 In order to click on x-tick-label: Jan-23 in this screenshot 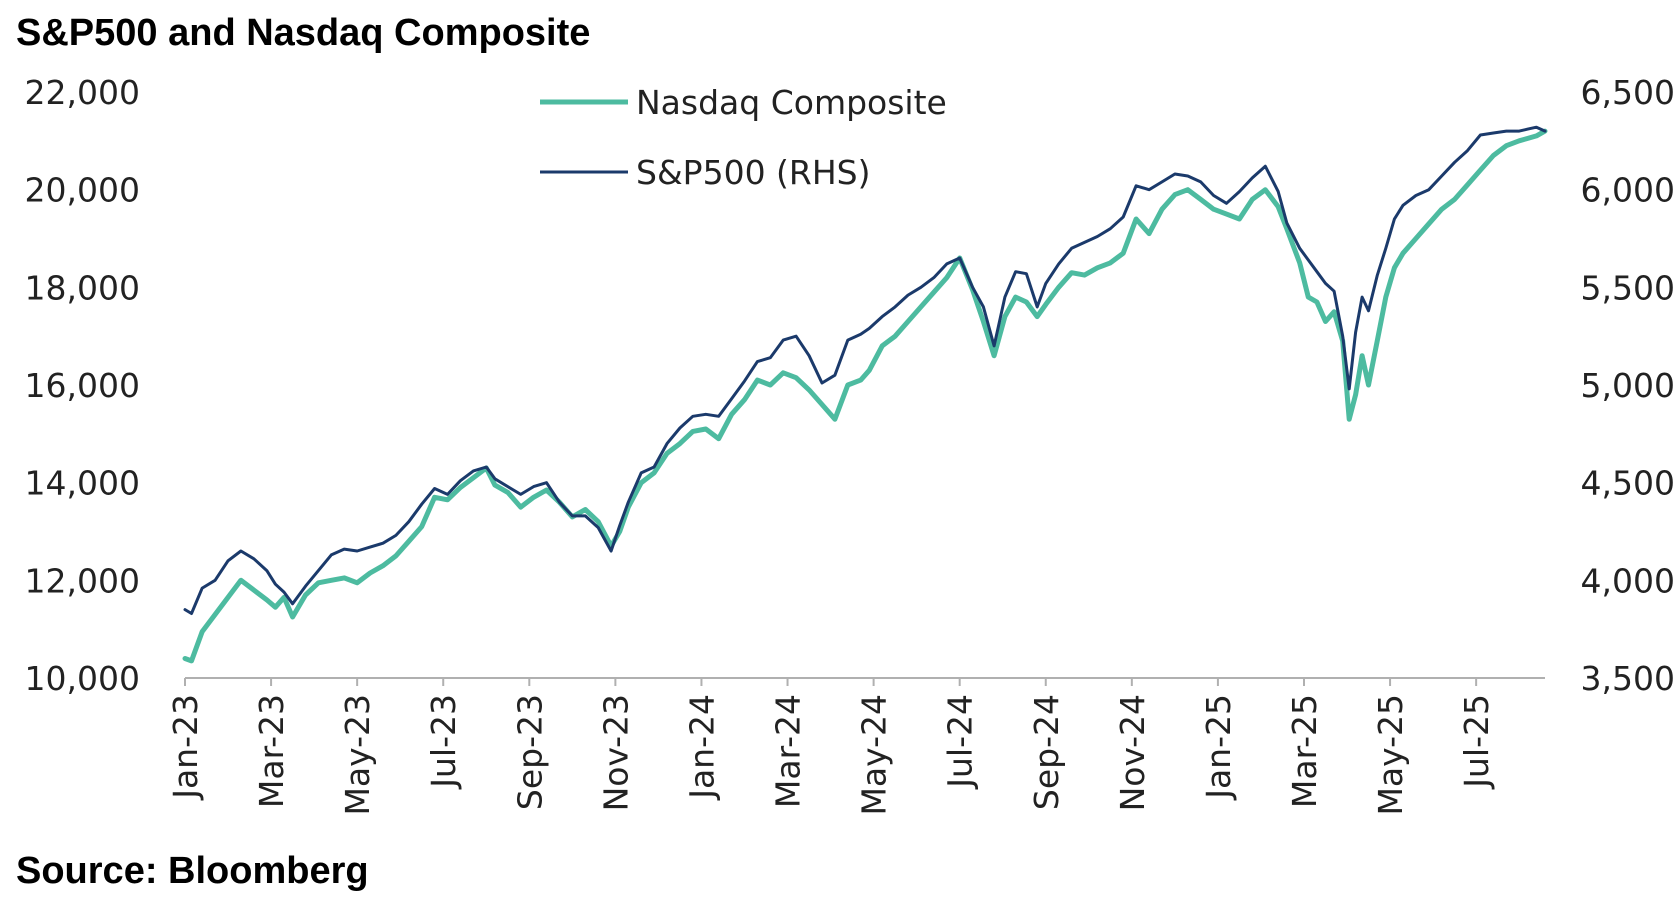, I will do `click(185, 747)`.